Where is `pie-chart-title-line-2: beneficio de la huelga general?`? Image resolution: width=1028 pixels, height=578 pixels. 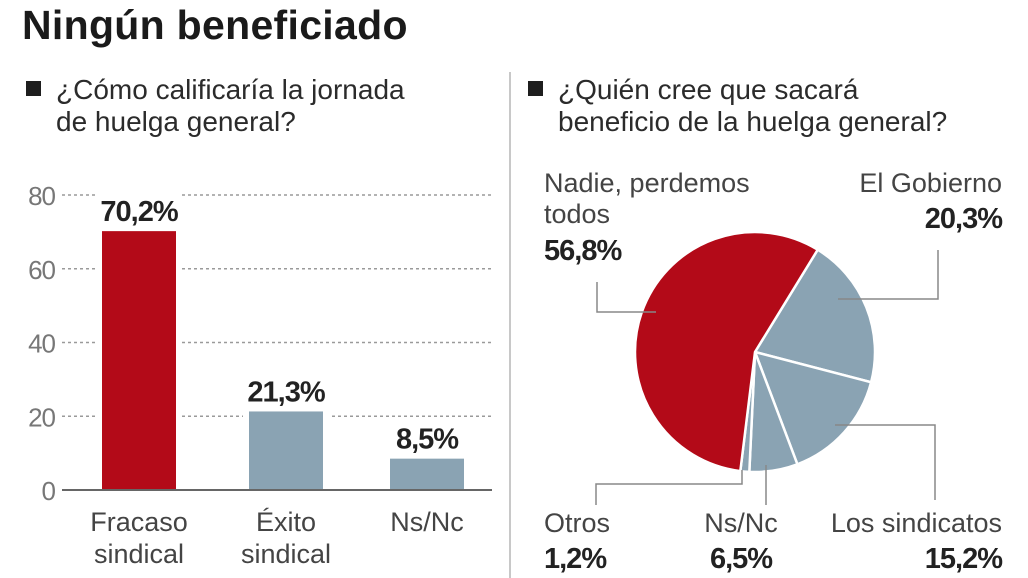 pie-chart-title-line-2: beneficio de la huelga general? is located at coordinates (753, 121).